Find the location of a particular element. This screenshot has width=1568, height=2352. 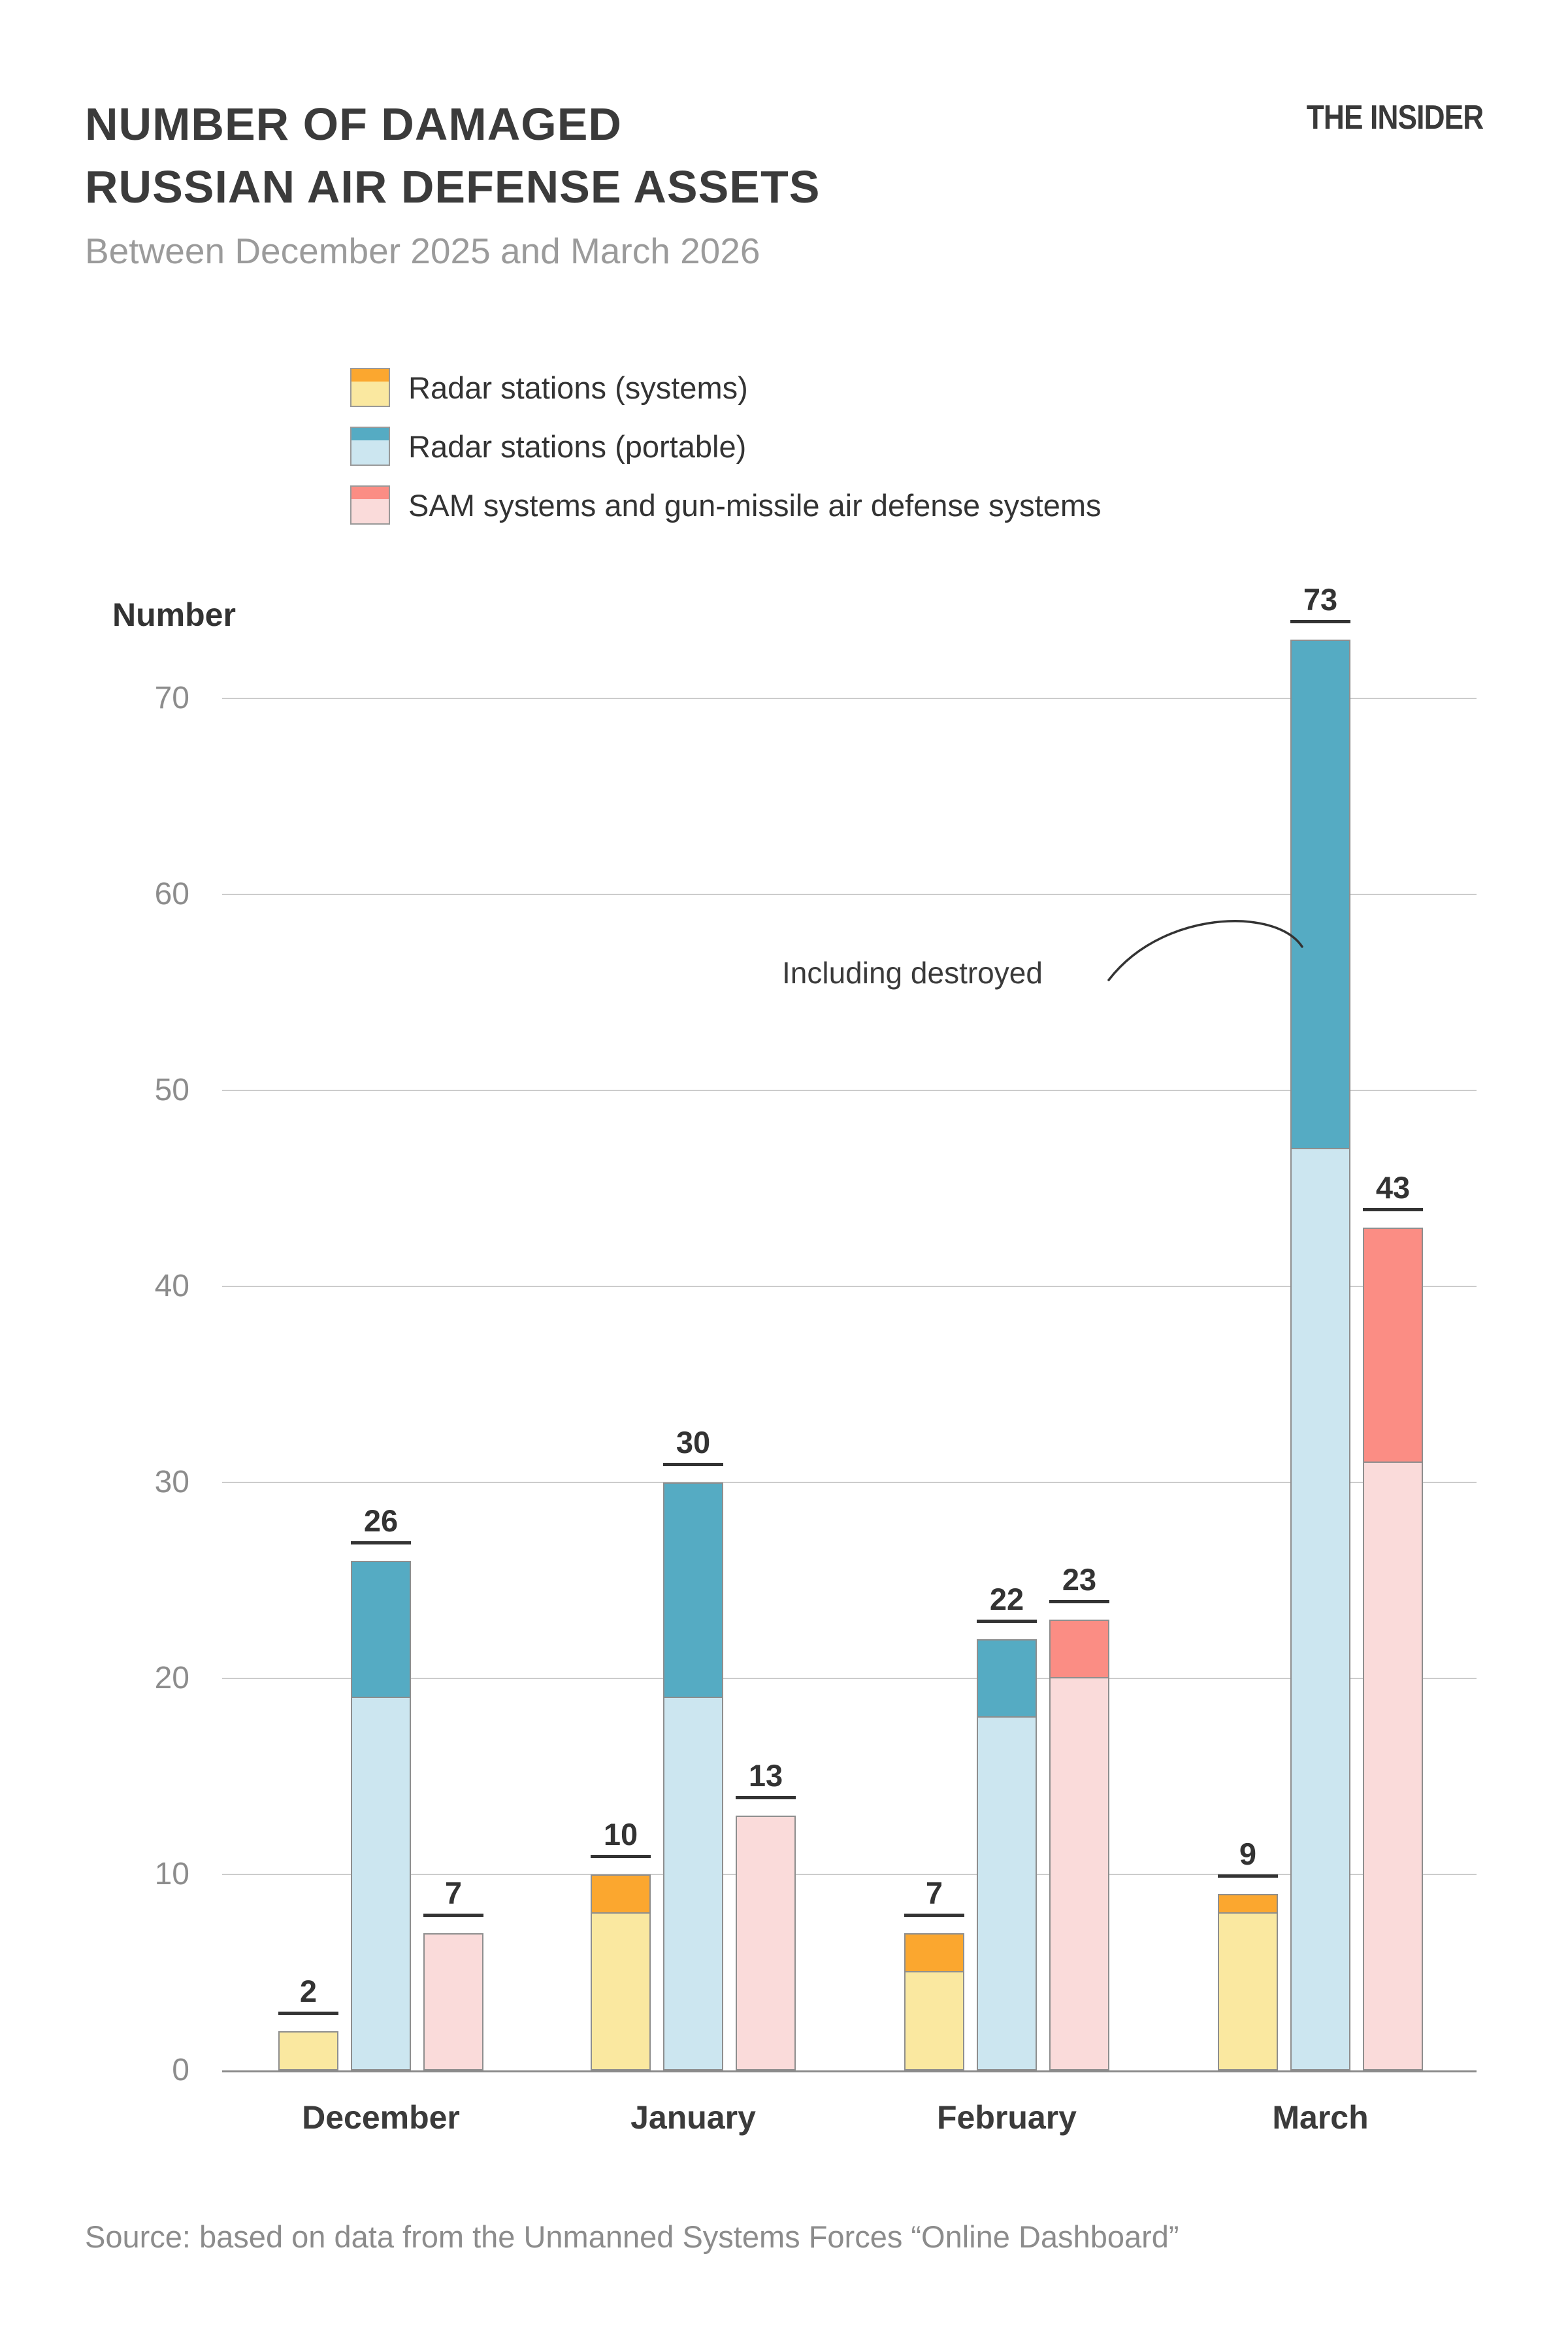

legend-item-radar-portable: Radar stations (portable) is located at coordinates (725, 446).